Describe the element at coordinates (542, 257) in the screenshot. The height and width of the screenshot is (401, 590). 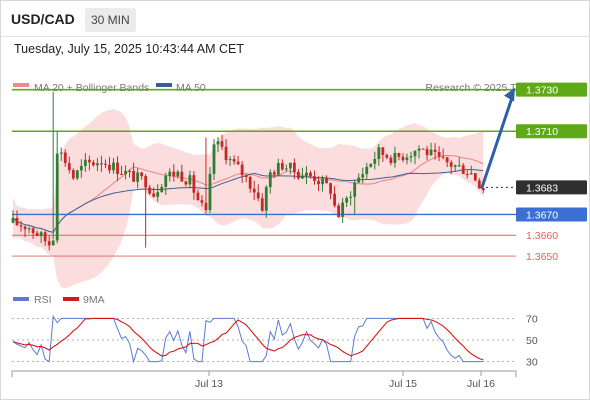
I see `price-level-label-1.3650: 1.3650` at that location.